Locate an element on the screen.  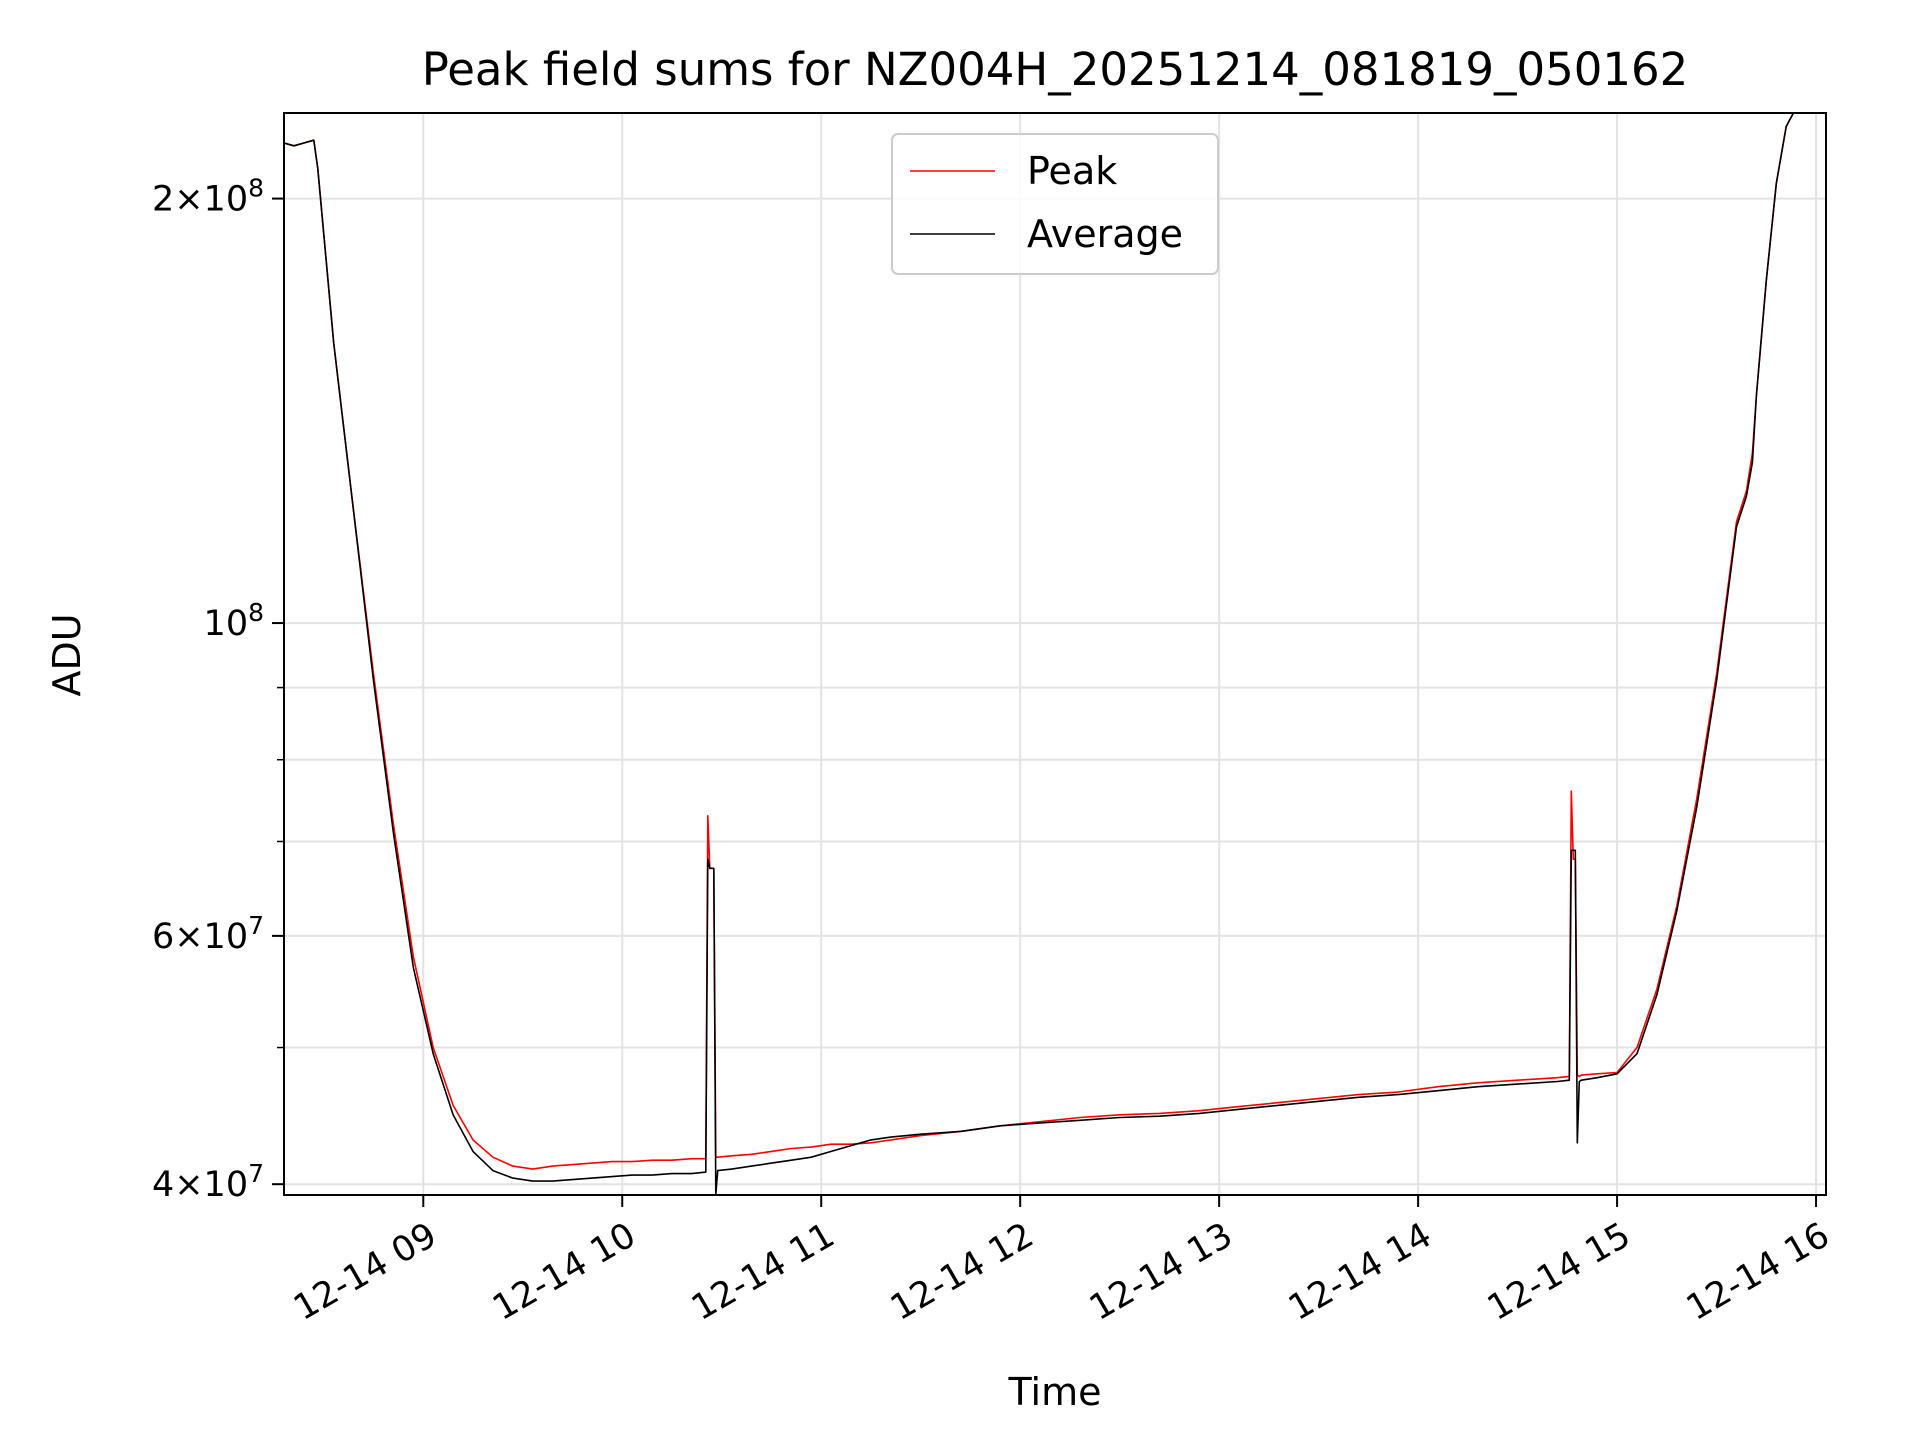
y-axis-label: ADU is located at coordinates (67, 654).